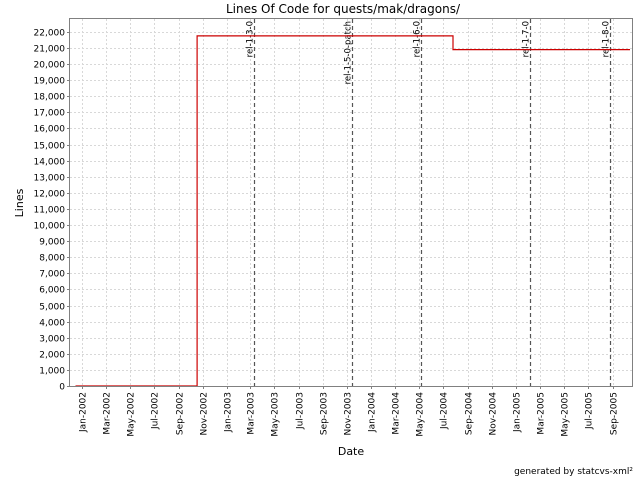 This screenshot has width=640, height=480. Describe the element at coordinates (52, 340) in the screenshot. I see `y-tick-label: 3,000` at that location.